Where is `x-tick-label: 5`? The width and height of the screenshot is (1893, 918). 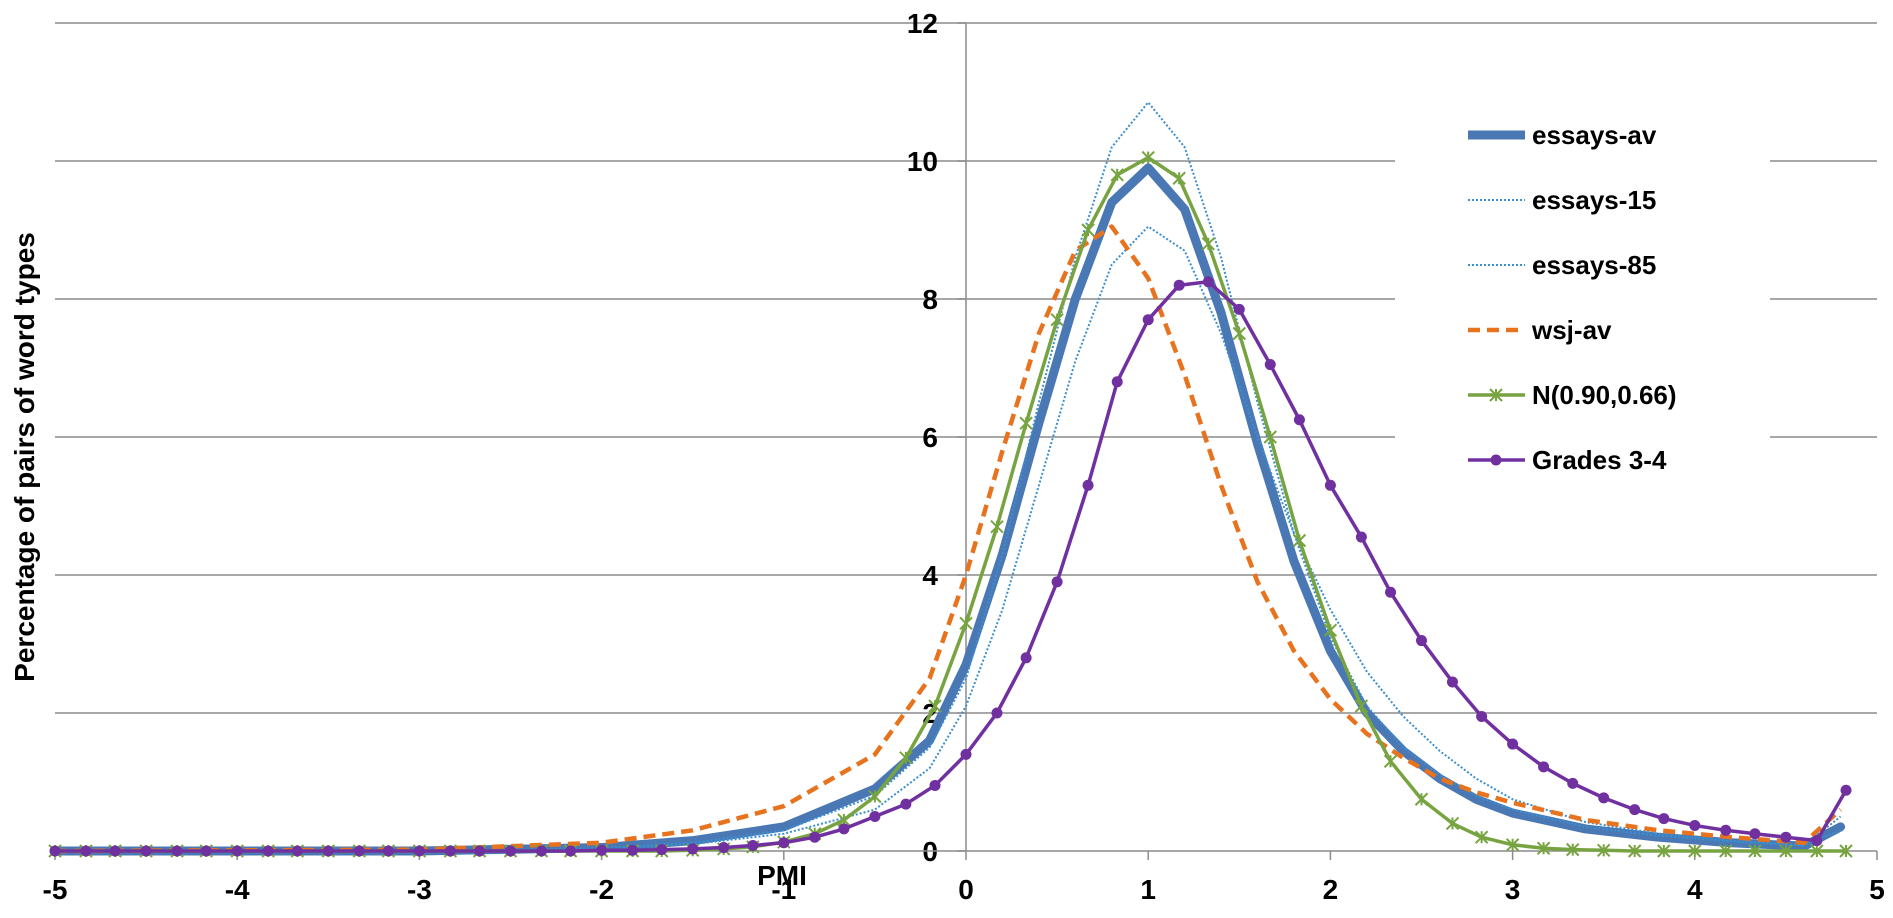
x-tick-label: 5 is located at coordinates (1877, 889).